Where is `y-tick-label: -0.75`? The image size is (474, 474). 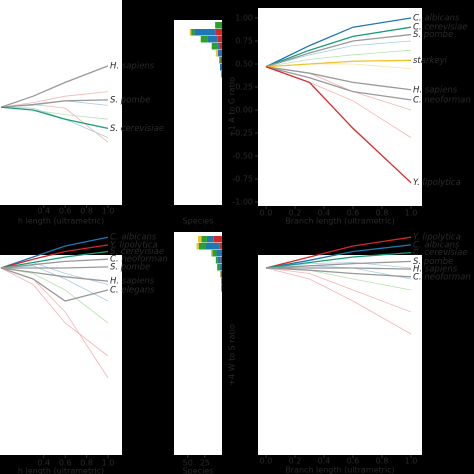
y-tick-label: -0.75 is located at coordinates (242, 179).